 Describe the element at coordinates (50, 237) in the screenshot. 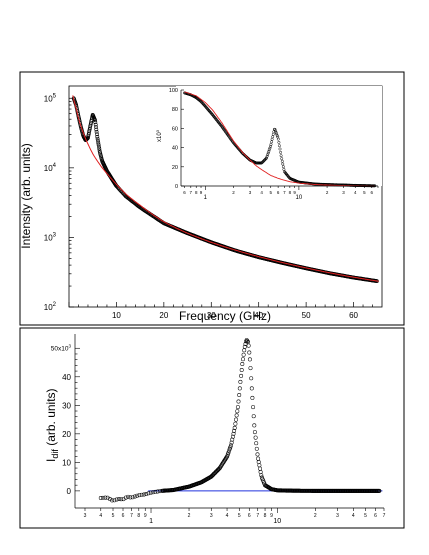

I see `y-tick-label: 10³` at that location.